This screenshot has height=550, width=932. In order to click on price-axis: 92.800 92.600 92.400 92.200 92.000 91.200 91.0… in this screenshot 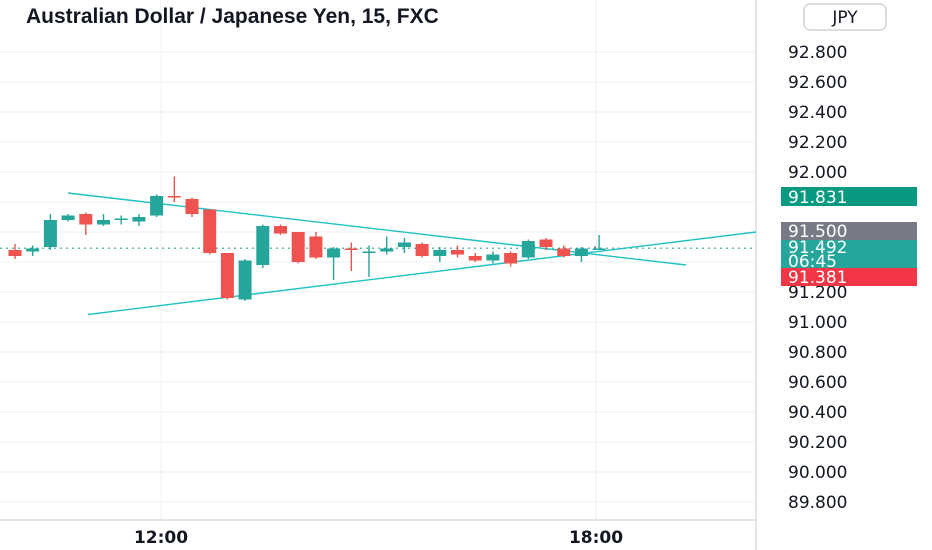, I will do `click(817, 278)`.